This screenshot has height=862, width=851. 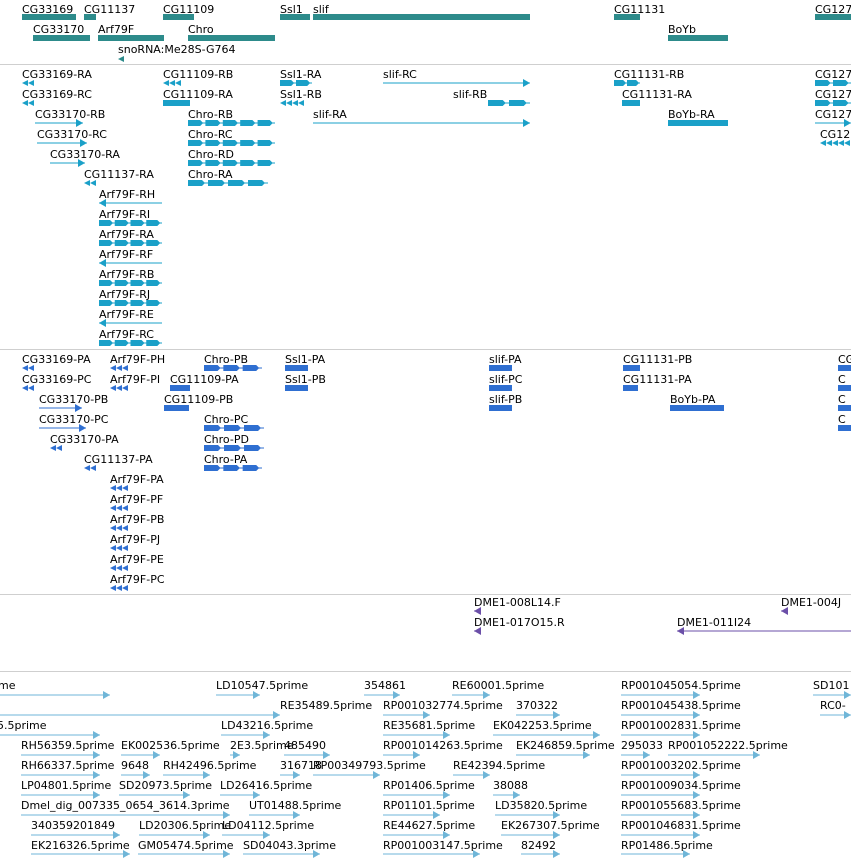 What do you see at coordinates (28, 388) in the screenshot?
I see `protein-feature-cg33169-pc-glyph` at bounding box center [28, 388].